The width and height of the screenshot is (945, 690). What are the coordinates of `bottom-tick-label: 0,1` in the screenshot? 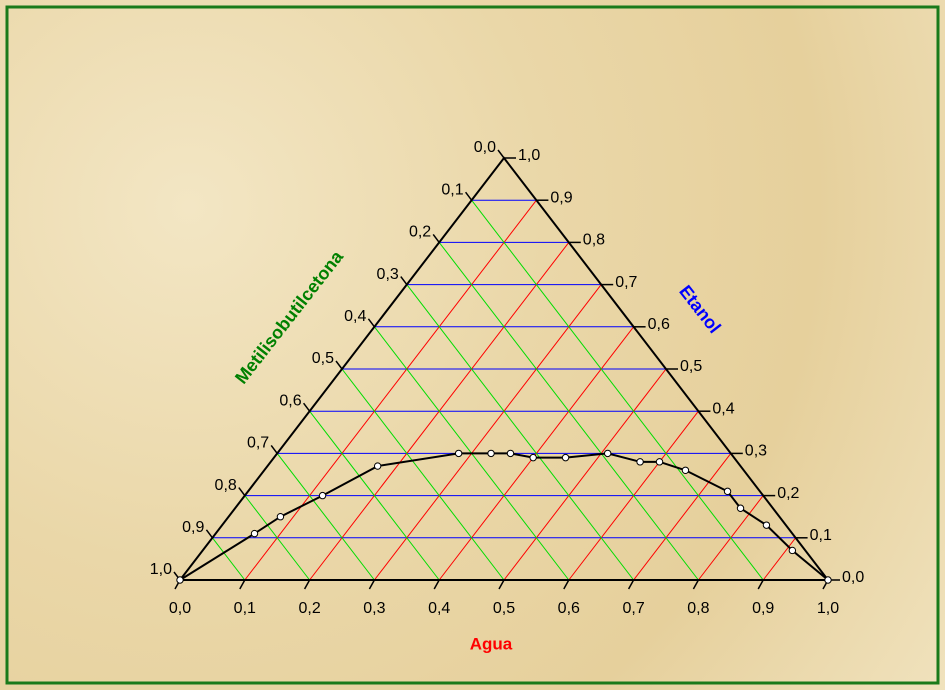 It's located at (245, 608).